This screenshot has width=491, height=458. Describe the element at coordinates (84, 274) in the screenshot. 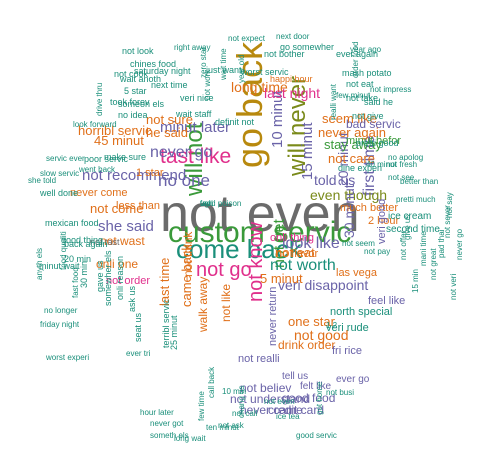

I see `word: 30 min` at that location.